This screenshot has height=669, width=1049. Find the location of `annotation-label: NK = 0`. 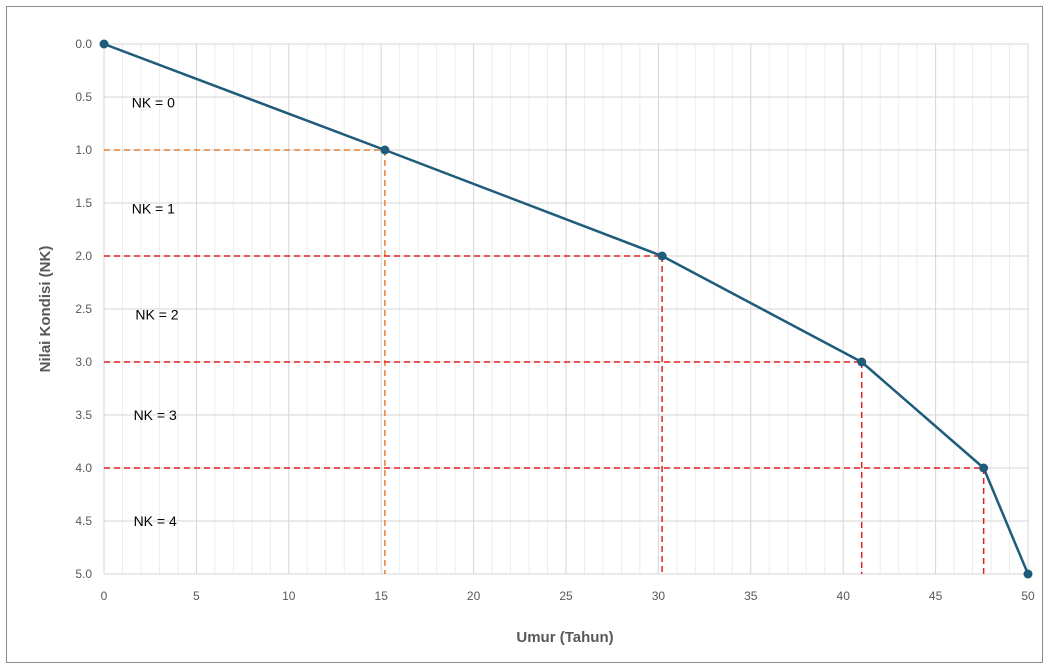

annotation-label: NK = 0 is located at coordinates (153, 102).